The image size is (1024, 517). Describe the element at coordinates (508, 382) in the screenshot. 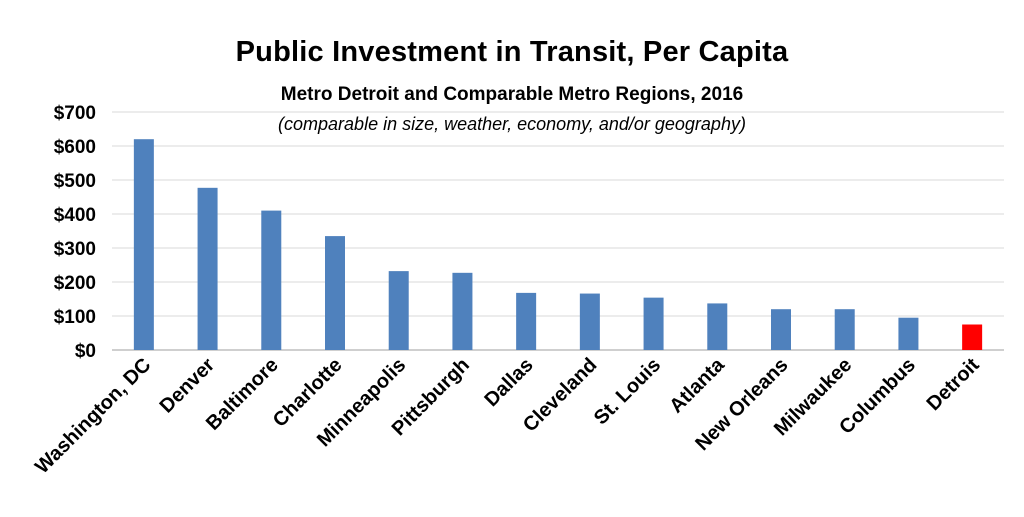

I see `x-tick-label: Dallas` at that location.